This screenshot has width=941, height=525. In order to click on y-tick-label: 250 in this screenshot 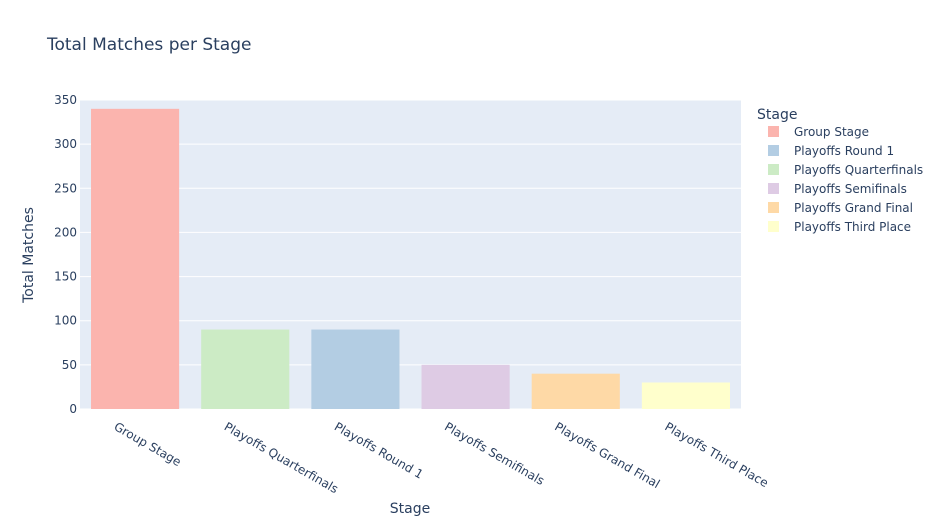, I will do `click(65, 188)`.